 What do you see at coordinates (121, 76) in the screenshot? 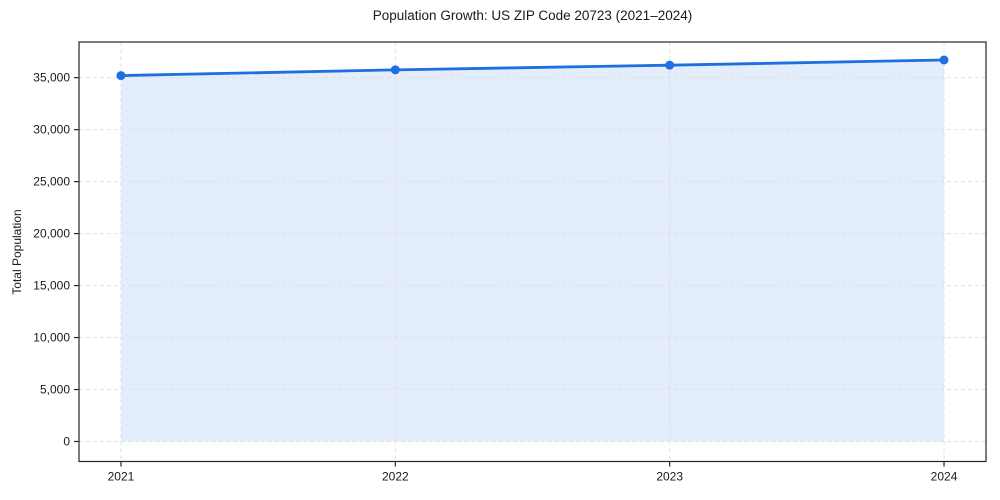
I see `data-point-2021` at bounding box center [121, 76].